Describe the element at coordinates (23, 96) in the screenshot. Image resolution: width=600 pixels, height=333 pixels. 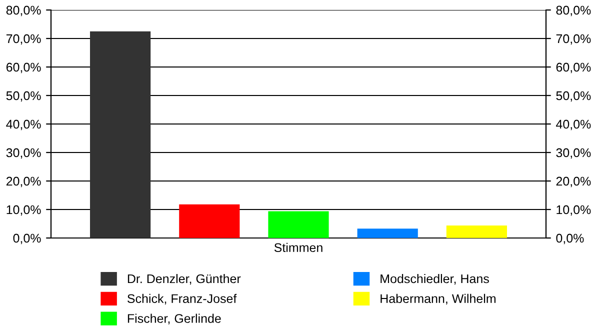
I see `y-tick-label: 50,0%` at that location.